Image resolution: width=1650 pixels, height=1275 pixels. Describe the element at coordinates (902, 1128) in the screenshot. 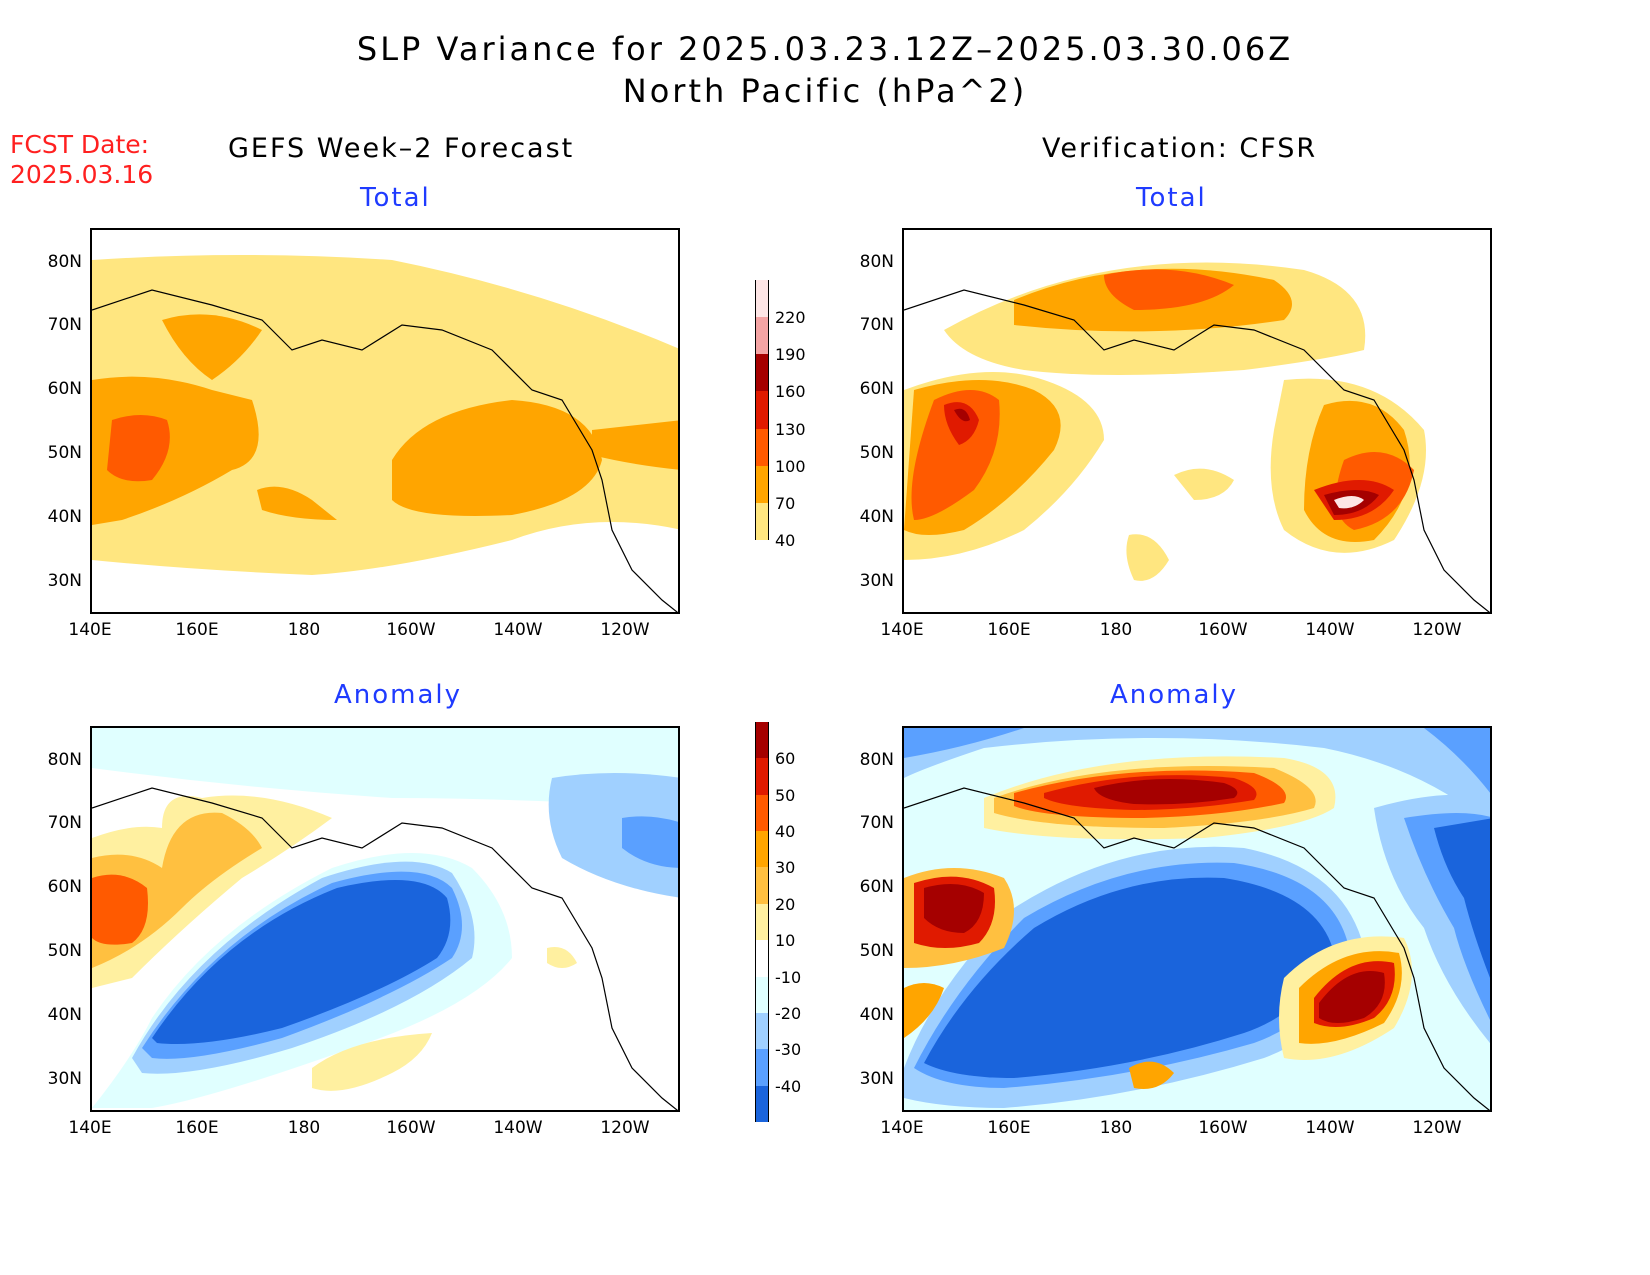

I see `lon-tick-verif-anomaly: 140E` at that location.